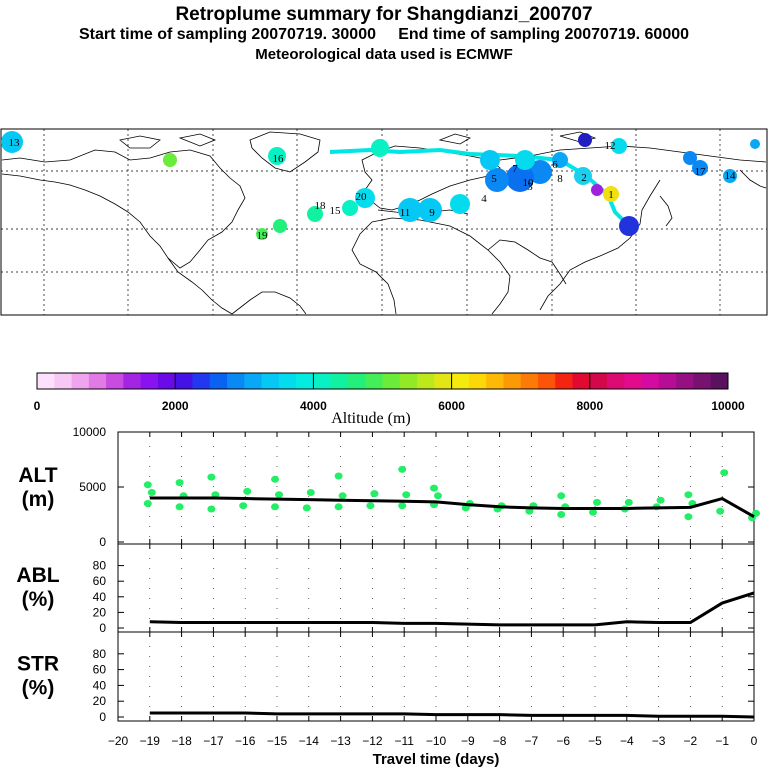  Describe the element at coordinates (389, 399) in the screenshot. I see `altitude-colorbar: 0 2000 4000 6000 8000 10000 Altitude (m)` at that location.